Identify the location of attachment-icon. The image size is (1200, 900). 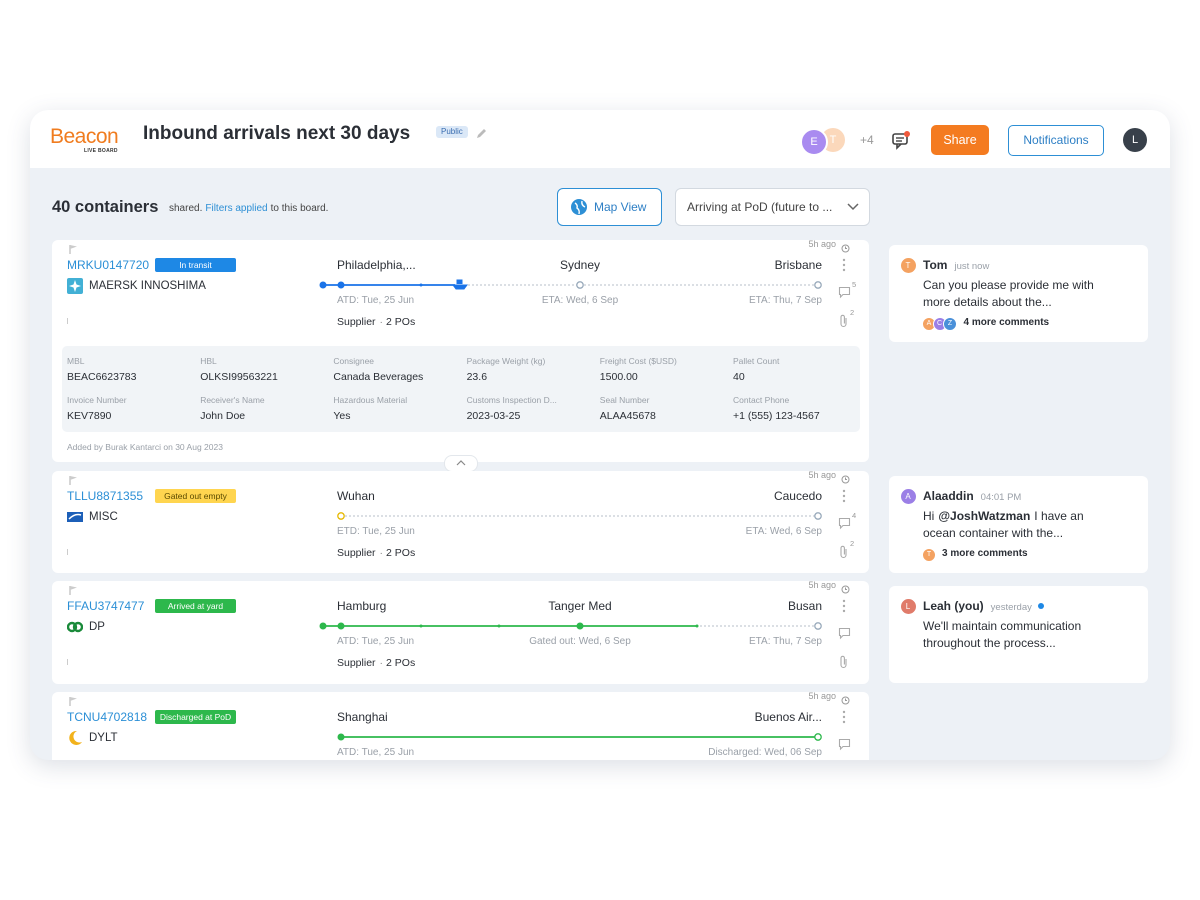
(844, 321).